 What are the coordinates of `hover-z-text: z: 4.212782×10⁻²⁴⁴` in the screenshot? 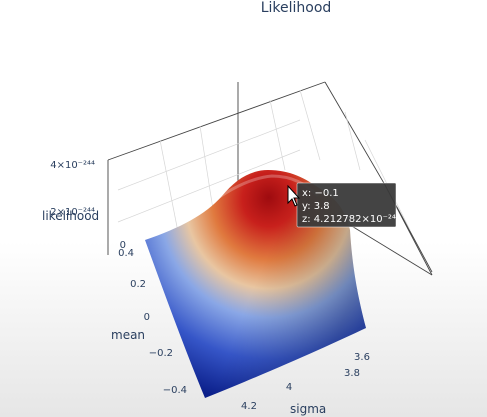 It's located at (351, 219).